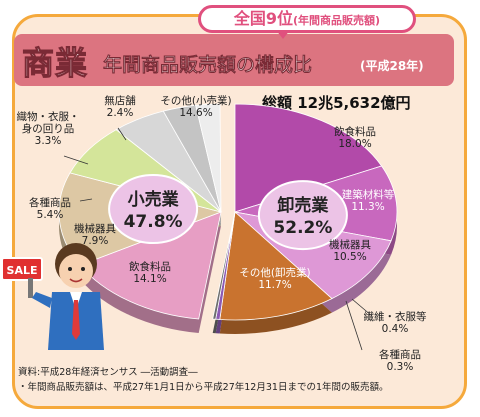  I want to click on slice-value-retail-1: 14.1%, so click(149, 279).